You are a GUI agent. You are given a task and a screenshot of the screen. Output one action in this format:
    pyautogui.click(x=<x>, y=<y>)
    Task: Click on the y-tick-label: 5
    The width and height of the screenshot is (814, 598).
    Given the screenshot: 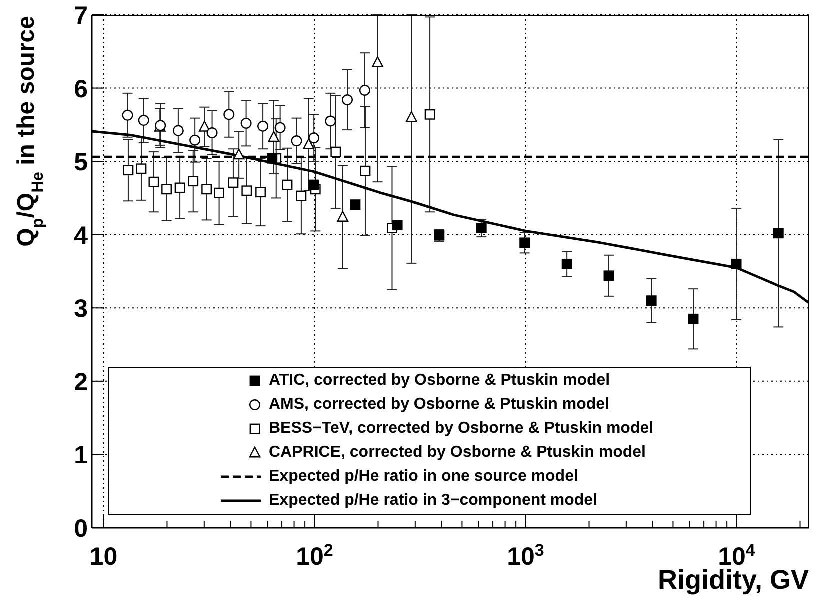 What is the action you would take?
    pyautogui.click(x=81, y=162)
    